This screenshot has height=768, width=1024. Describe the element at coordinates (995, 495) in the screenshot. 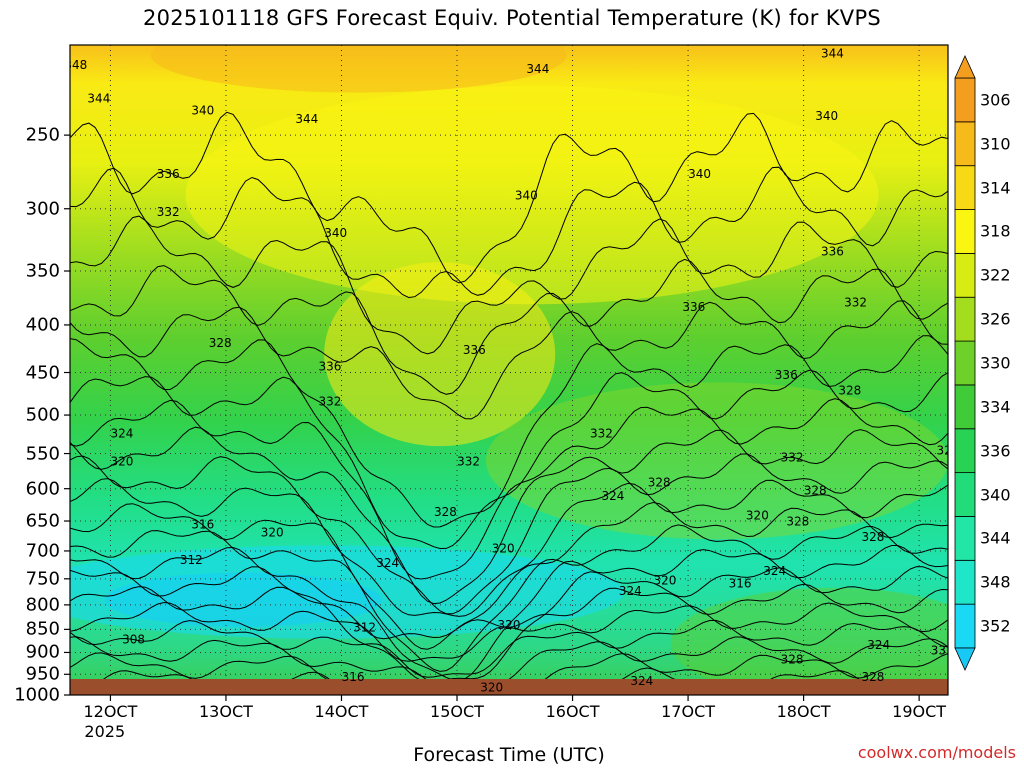

I see `colorbar-label: 340` at that location.